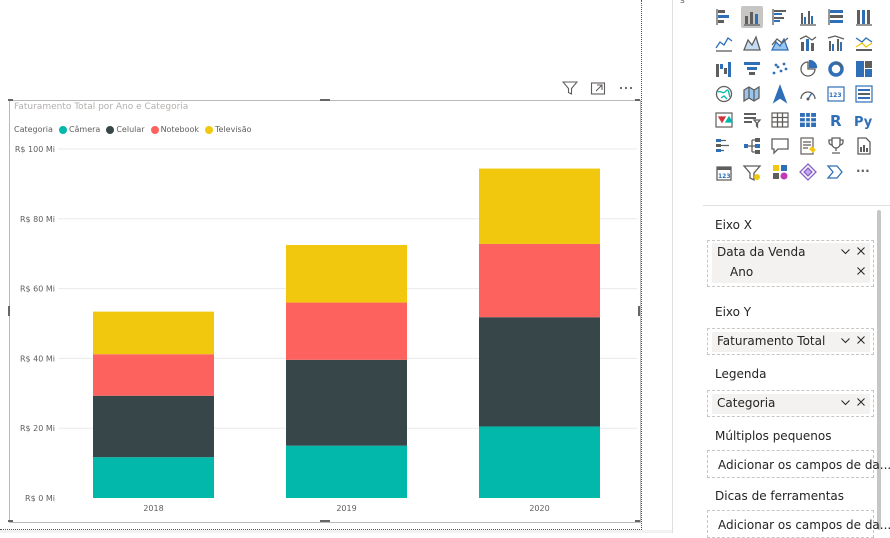 This screenshot has height=538, width=890. I want to click on legend-label: Celular, so click(130, 129).